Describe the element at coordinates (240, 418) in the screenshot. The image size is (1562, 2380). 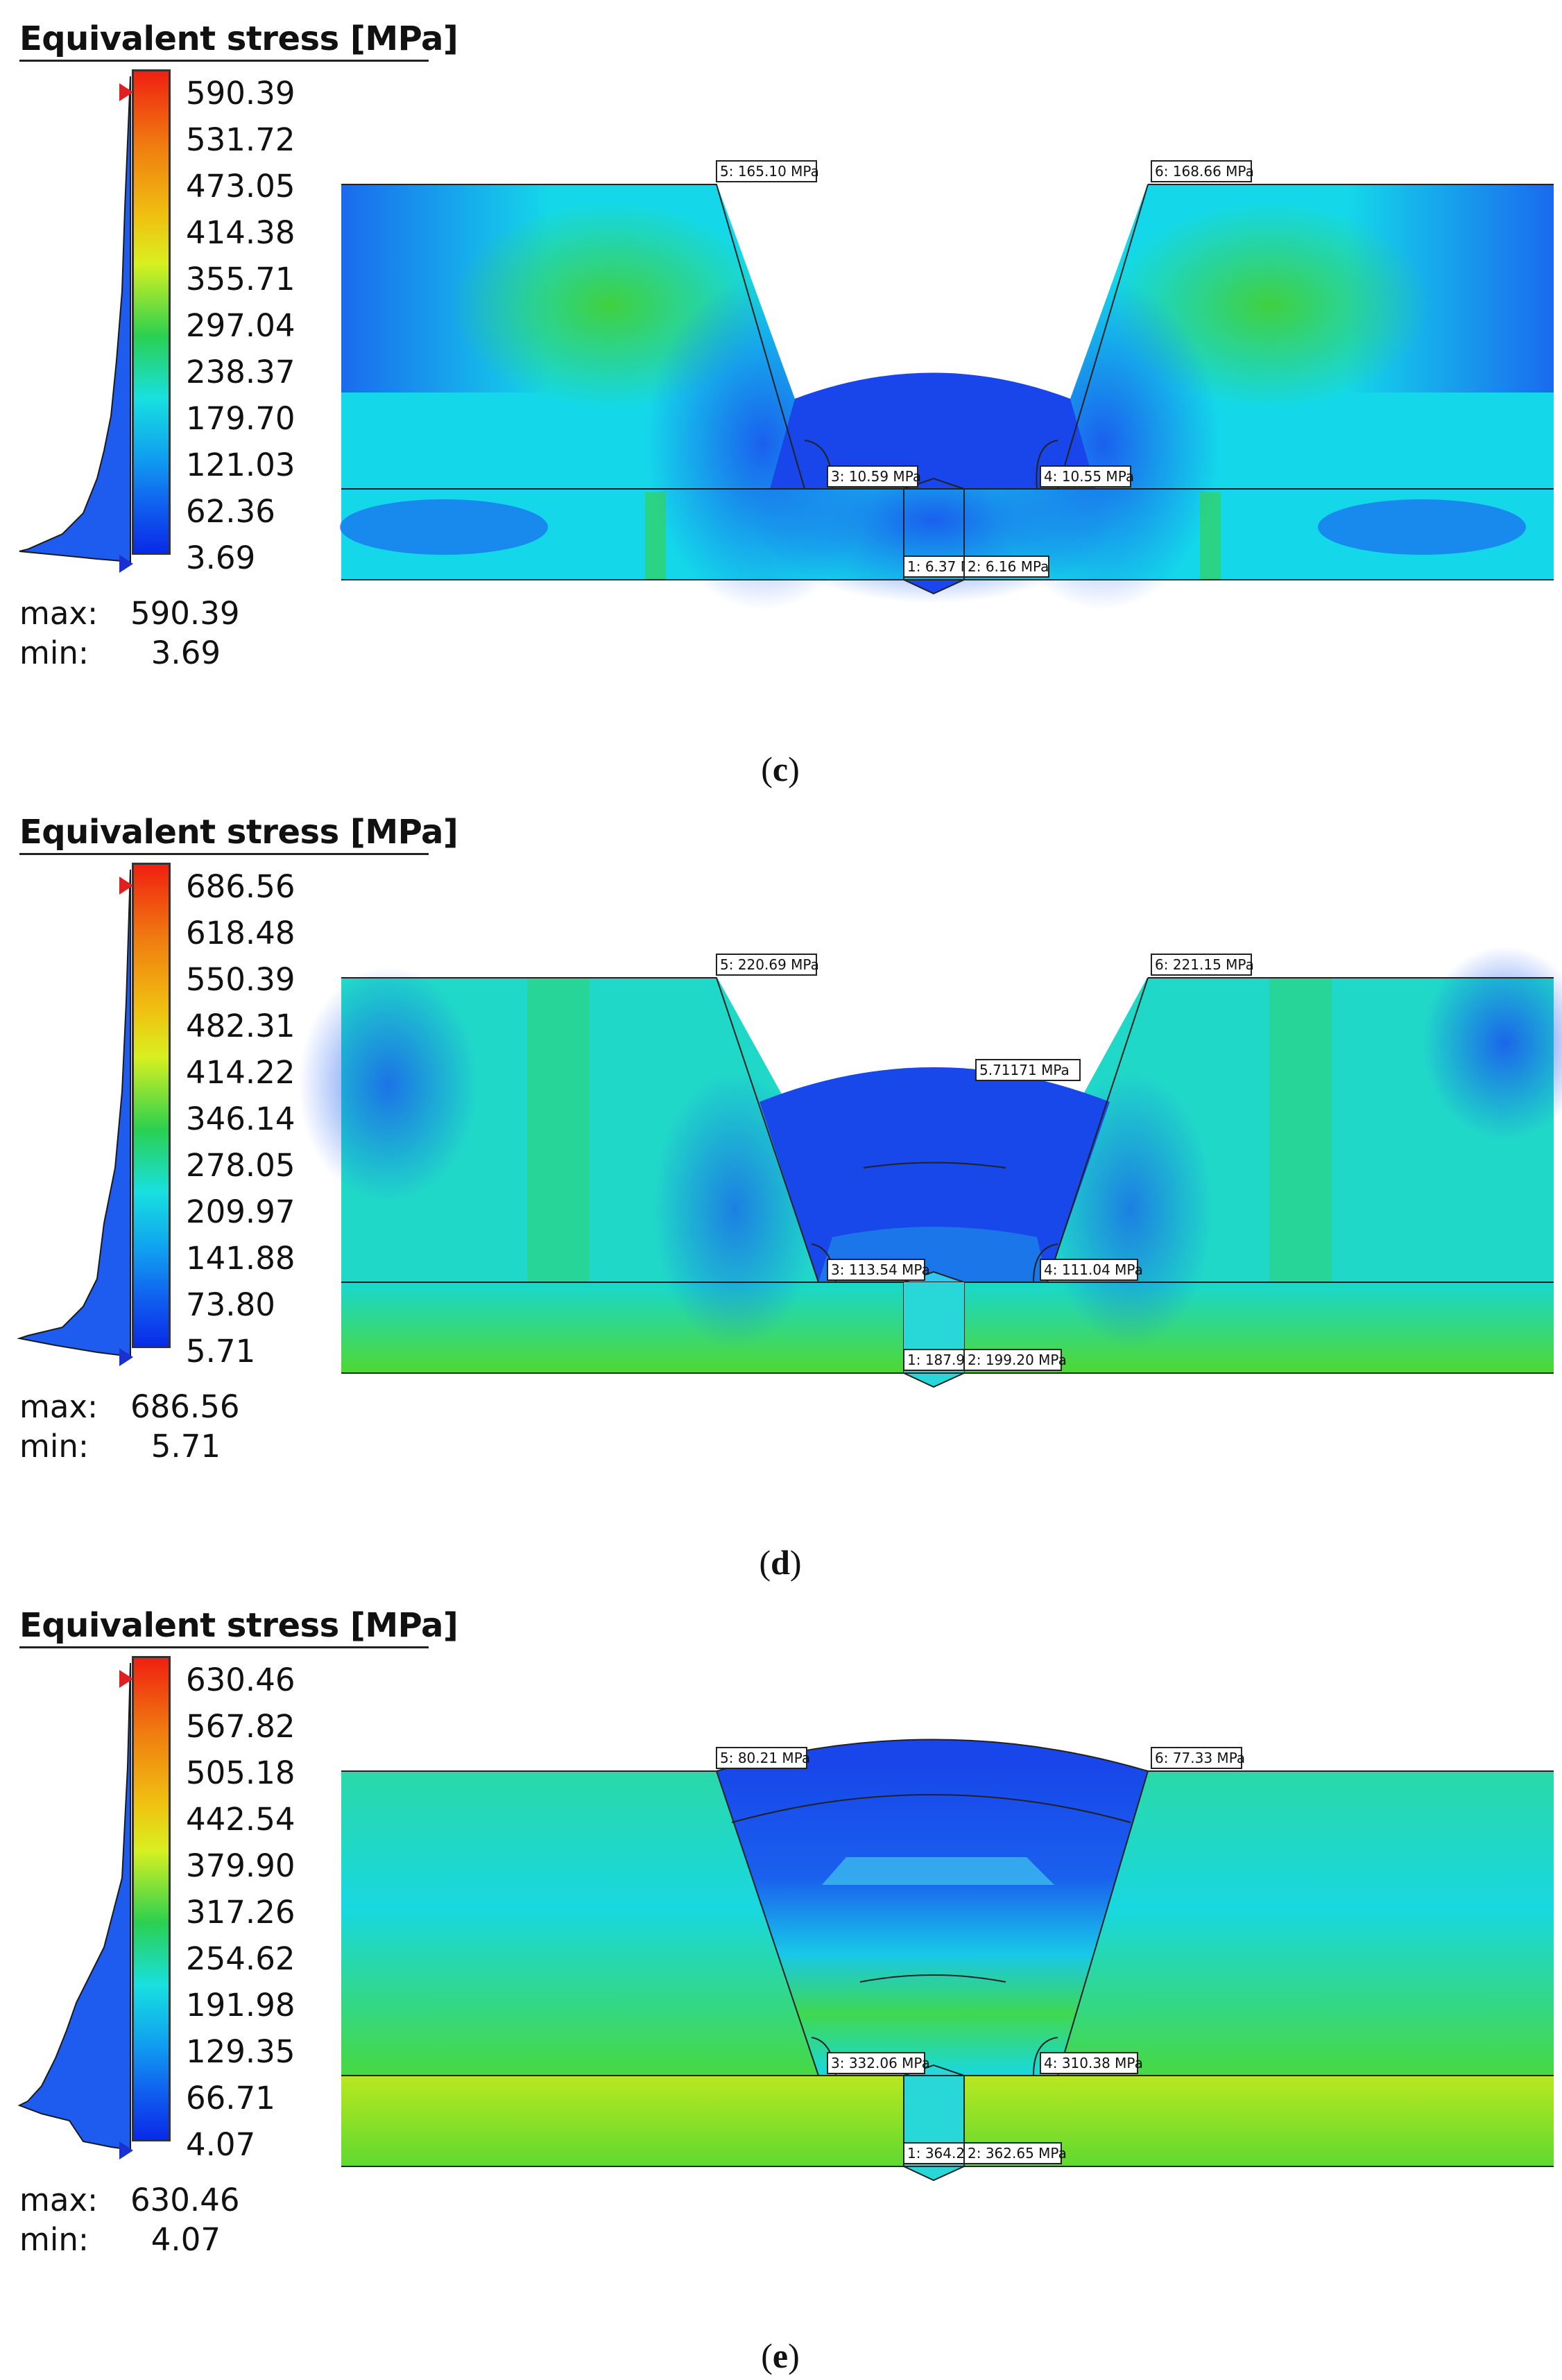
I see `colorbar-tick: 179.70` at that location.